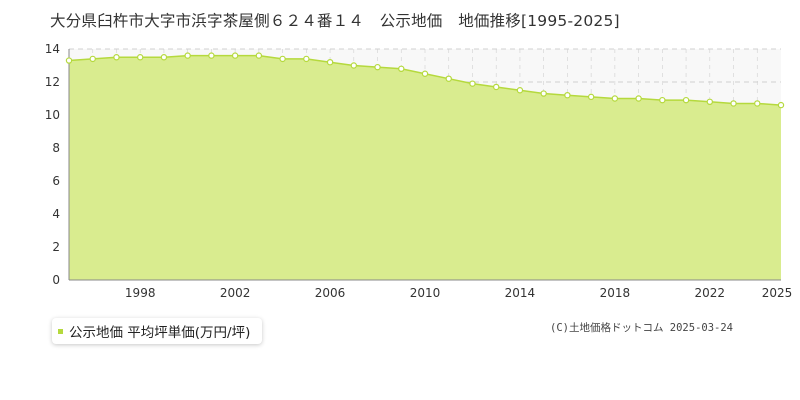 This screenshot has height=400, width=800. Describe the element at coordinates (56, 280) in the screenshot. I see `y-tick-label: 0` at that location.